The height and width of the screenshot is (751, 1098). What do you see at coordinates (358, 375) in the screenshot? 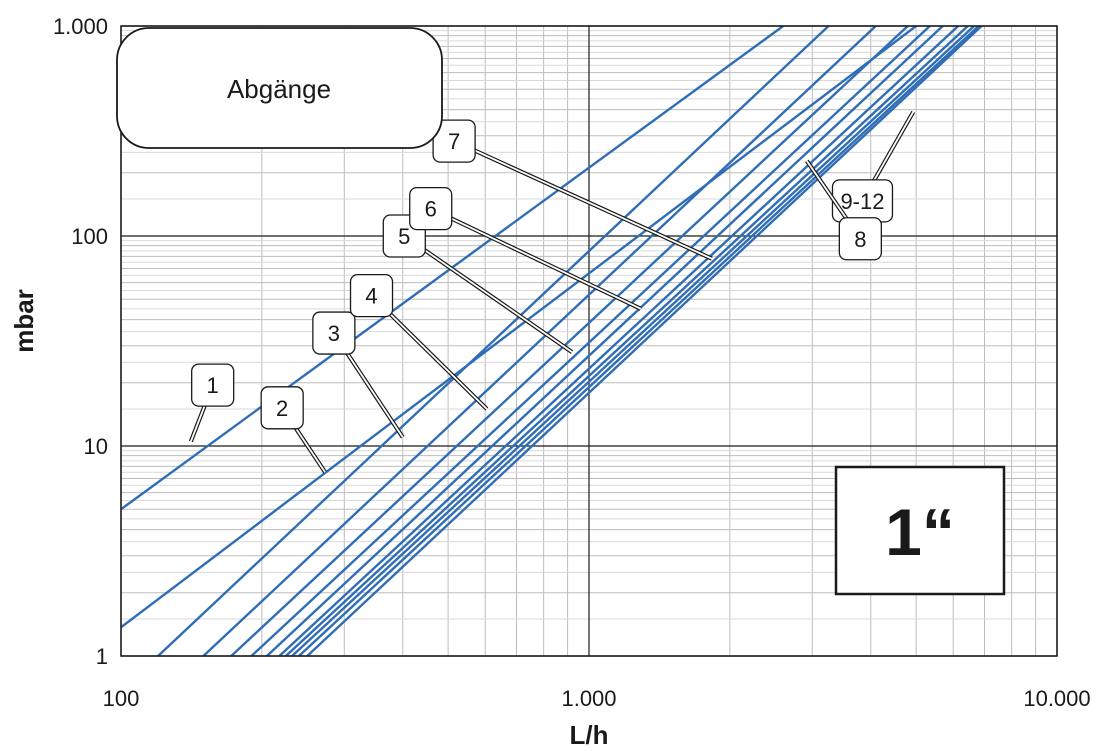
I see `callout-3: 3` at bounding box center [358, 375].